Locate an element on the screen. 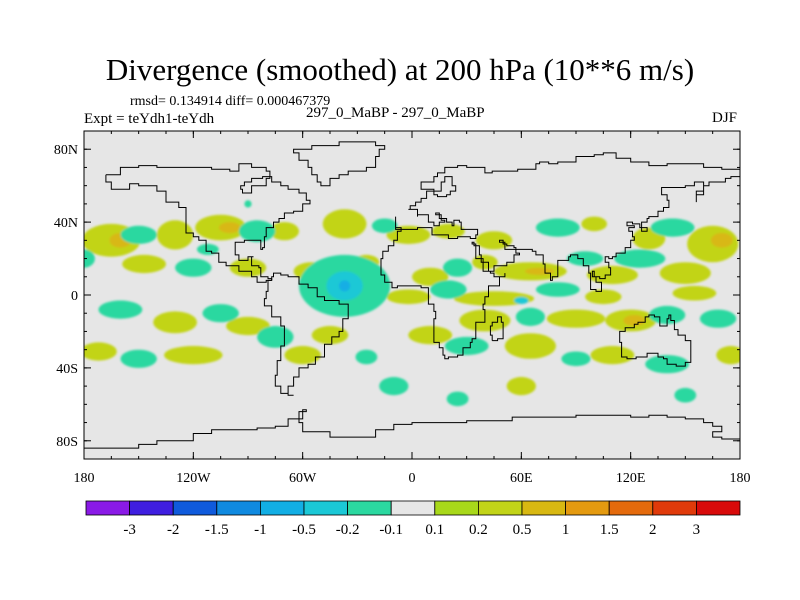 The width and height of the screenshot is (800, 600). y-tick-label-3: 40S is located at coordinates (67, 369).